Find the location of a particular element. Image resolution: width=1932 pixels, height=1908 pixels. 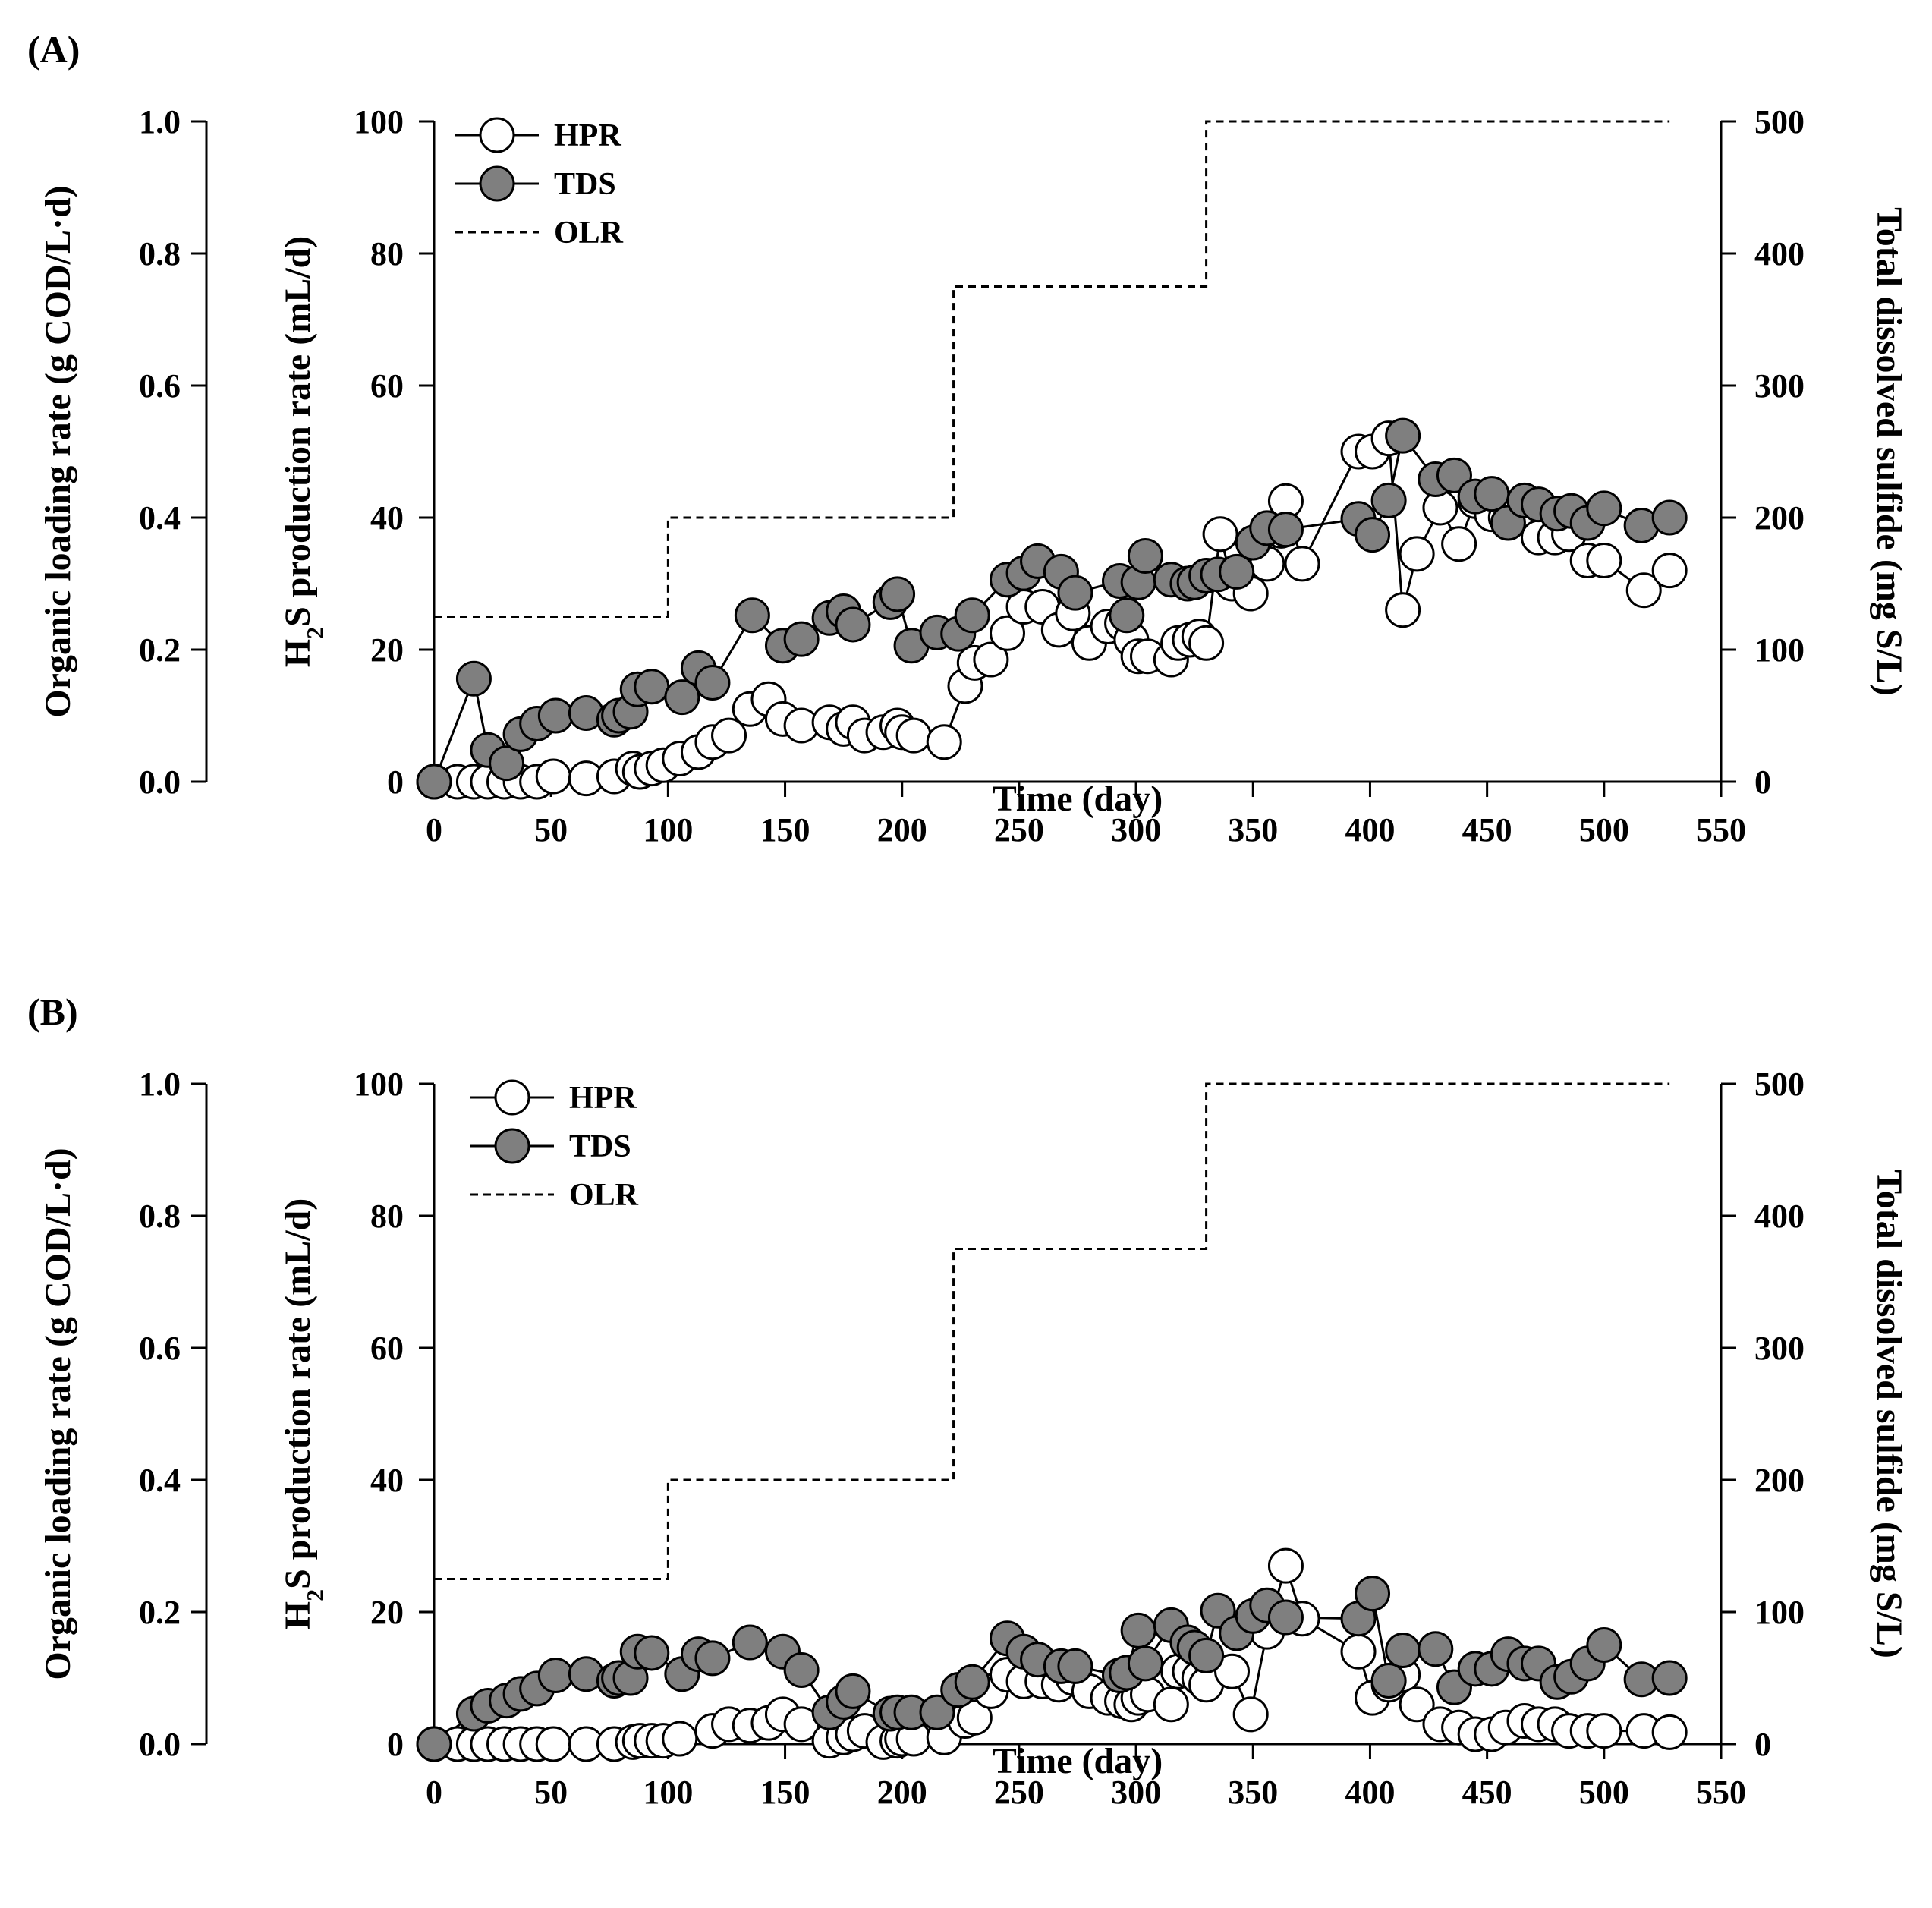

hpr-tick-label: 0 is located at coordinates (395, 1745).